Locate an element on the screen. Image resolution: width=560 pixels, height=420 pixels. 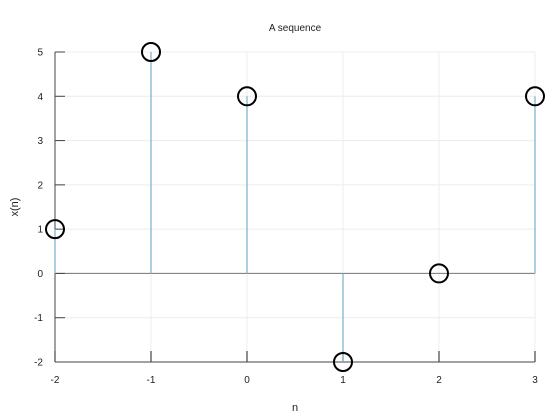
x-tick-label: 2 is located at coordinates (439, 380).